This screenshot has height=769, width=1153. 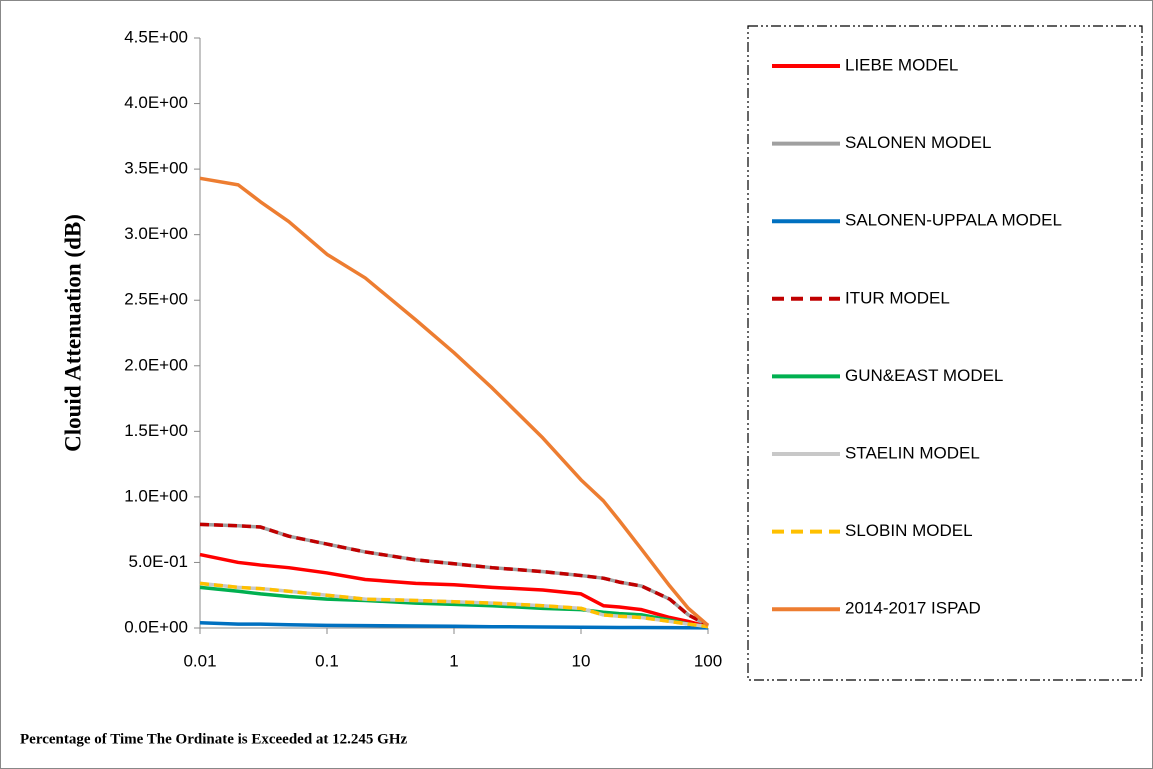 What do you see at coordinates (953, 220) in the screenshot?
I see `legend-label: SALONEN-UPPALA MODEL` at bounding box center [953, 220].